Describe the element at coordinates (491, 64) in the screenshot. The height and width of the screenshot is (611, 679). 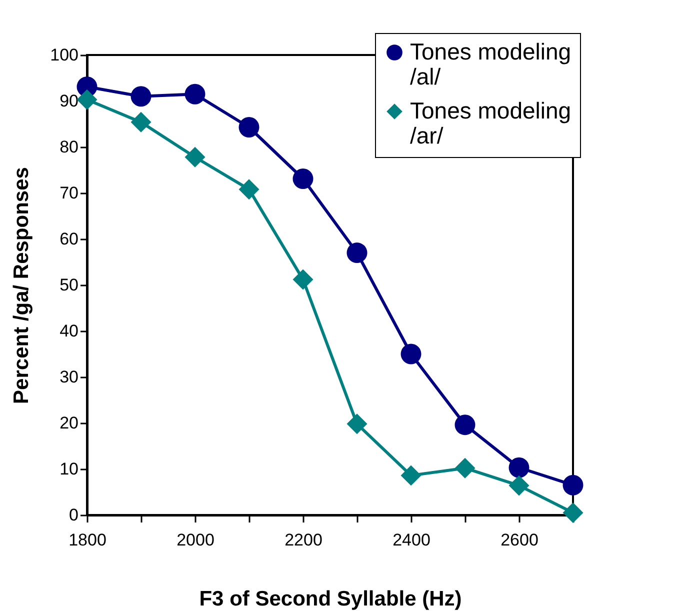
I see `legend-label: Tones modeling /al/` at that location.